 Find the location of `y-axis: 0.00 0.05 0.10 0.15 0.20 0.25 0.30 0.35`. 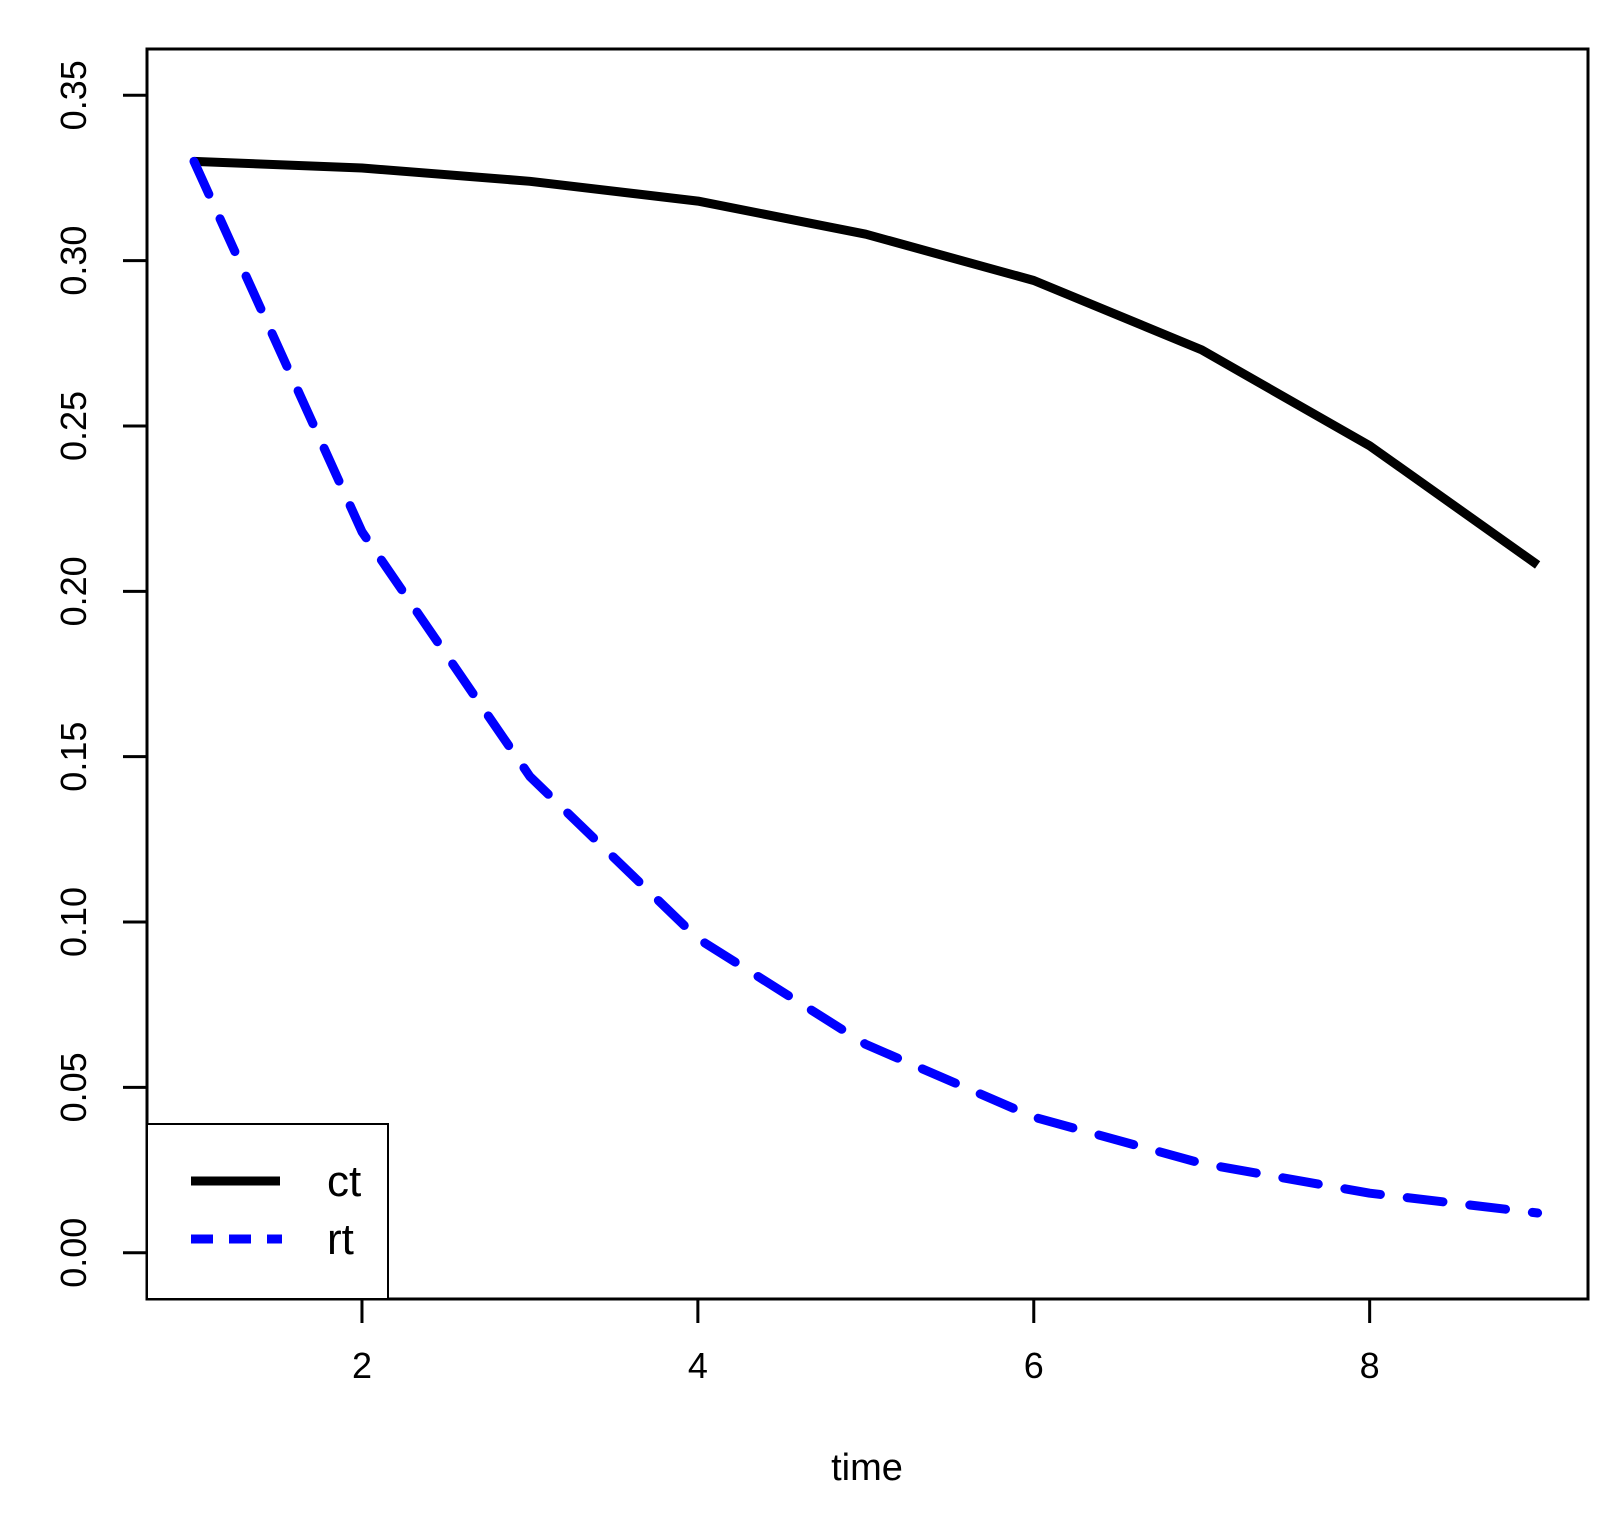

y-axis: 0.00 0.05 0.10 0.15 0.20 0.25 0.30 0.35 is located at coordinates (100, 674).